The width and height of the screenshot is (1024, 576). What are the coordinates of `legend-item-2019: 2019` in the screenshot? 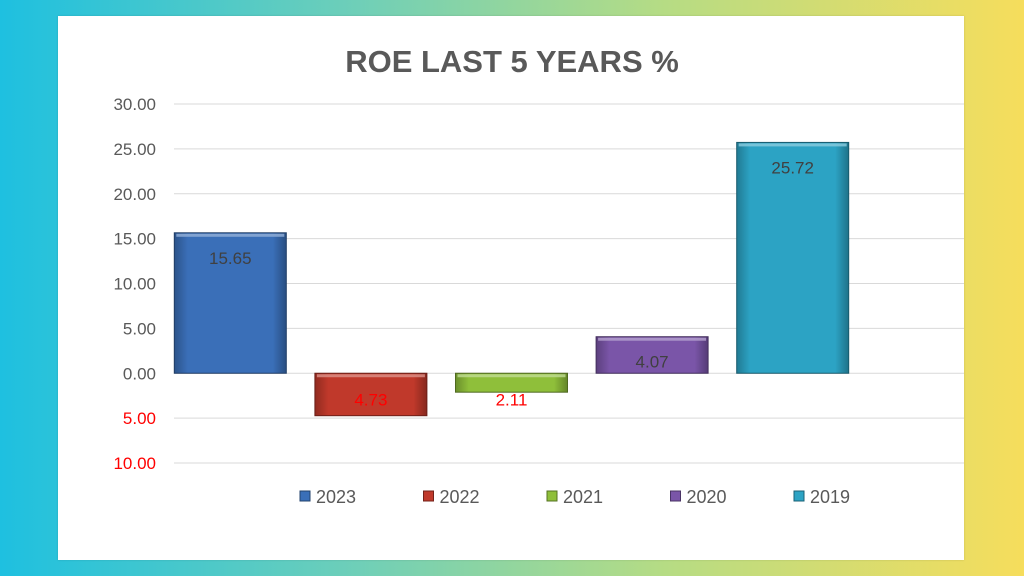 It's located at (821, 497).